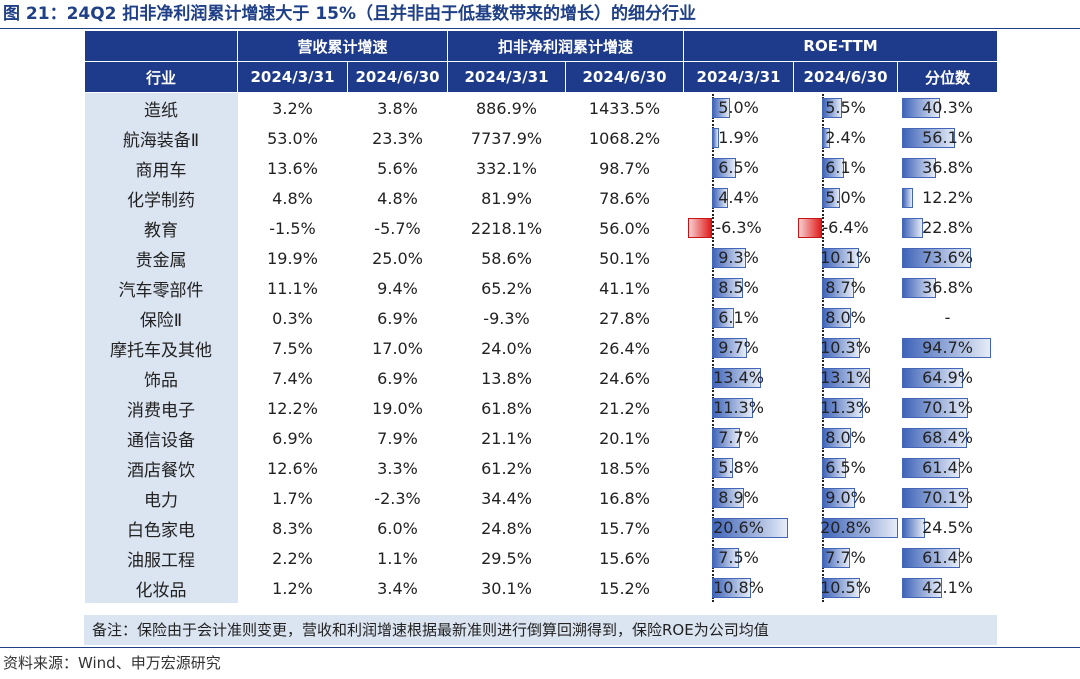 This screenshot has height=679, width=1080. I want to click on percentile-cell: -, so click(948, 318).